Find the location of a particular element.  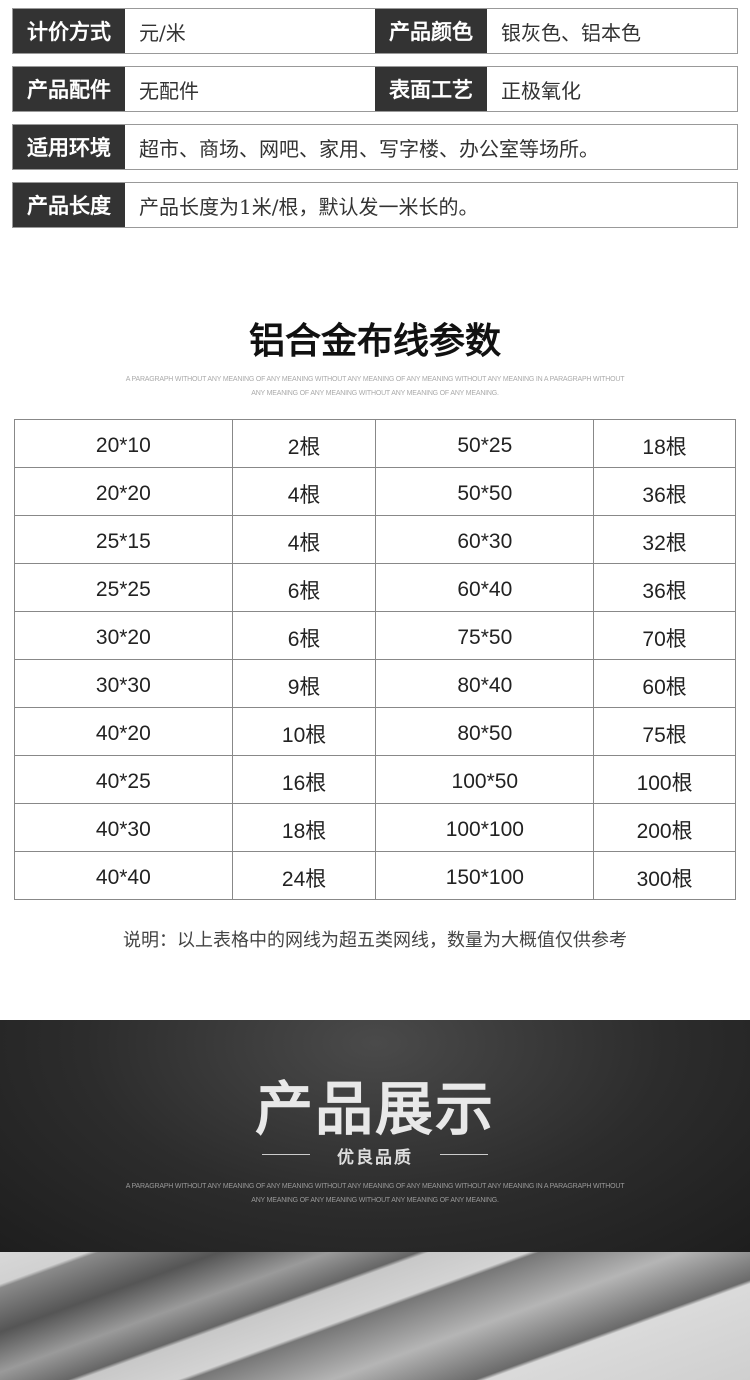

spec-value: 正极氧化 is located at coordinates (541, 90).